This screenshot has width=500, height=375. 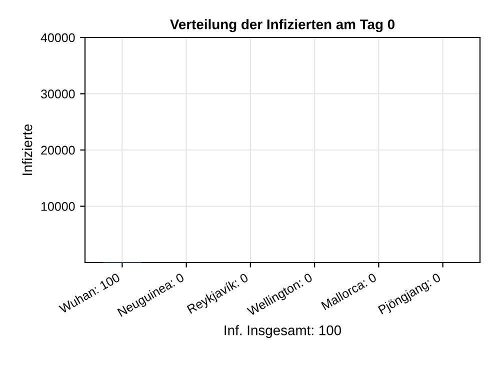 What do you see at coordinates (283, 331) in the screenshot?
I see `x-axis-title: Inf. Insgesamt: 100` at bounding box center [283, 331].